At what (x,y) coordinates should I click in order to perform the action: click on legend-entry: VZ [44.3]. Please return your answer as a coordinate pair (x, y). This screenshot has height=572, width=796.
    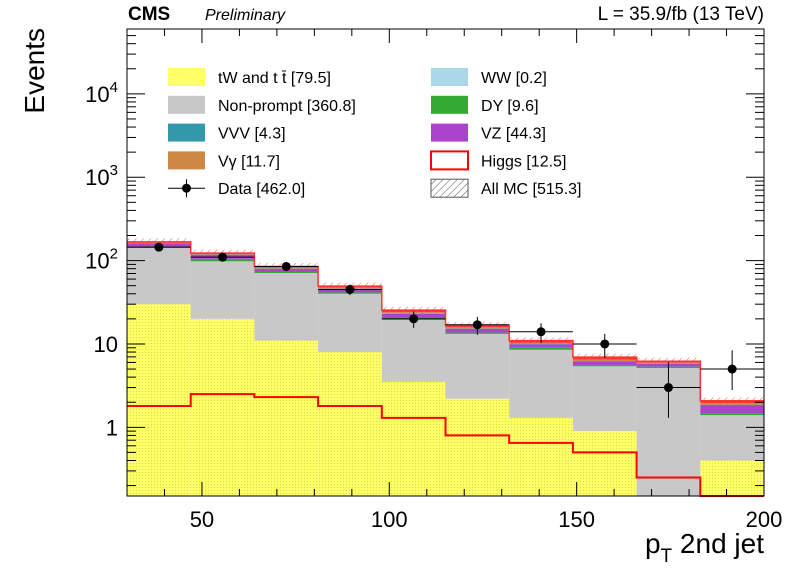
    Looking at the image, I should click on (488, 133).